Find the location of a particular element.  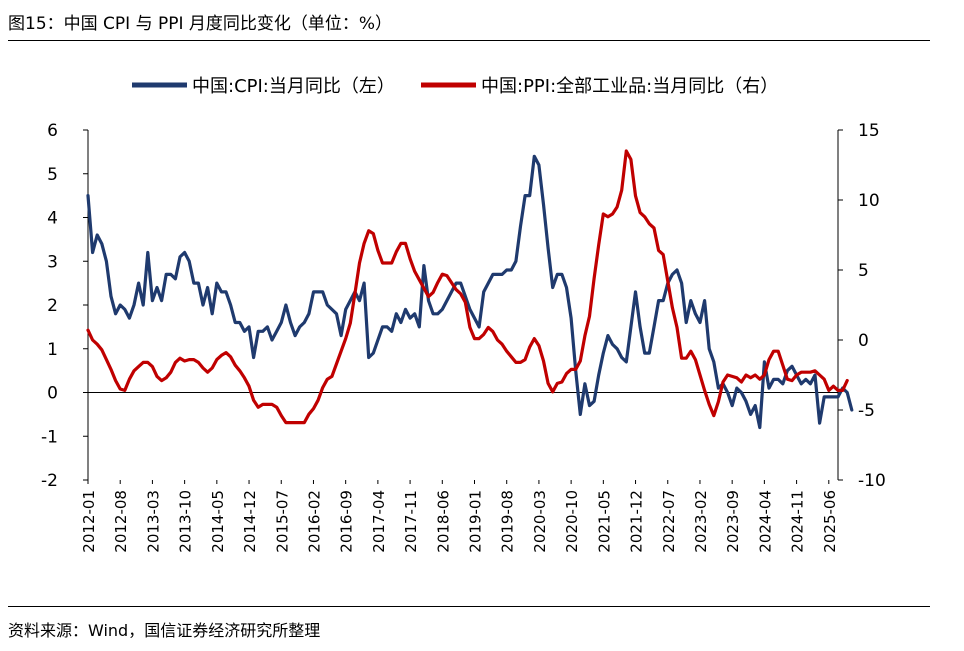

x-tick-label: 2024-11 is located at coordinates (798, 521).